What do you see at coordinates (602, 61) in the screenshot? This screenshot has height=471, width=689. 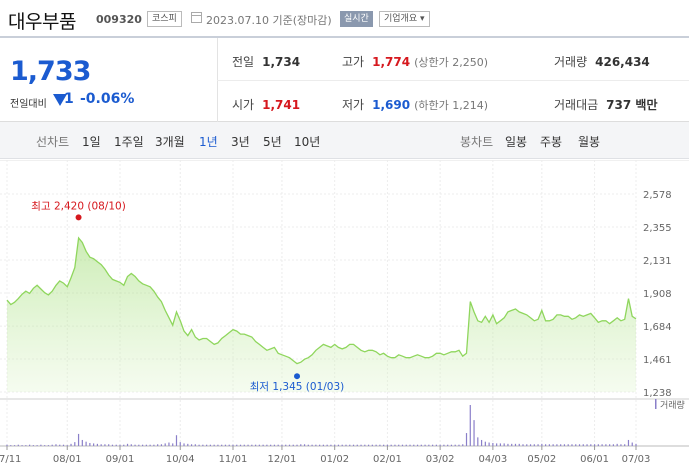 I see `volume-cell: 거래량 426,434` at bounding box center [602, 61].